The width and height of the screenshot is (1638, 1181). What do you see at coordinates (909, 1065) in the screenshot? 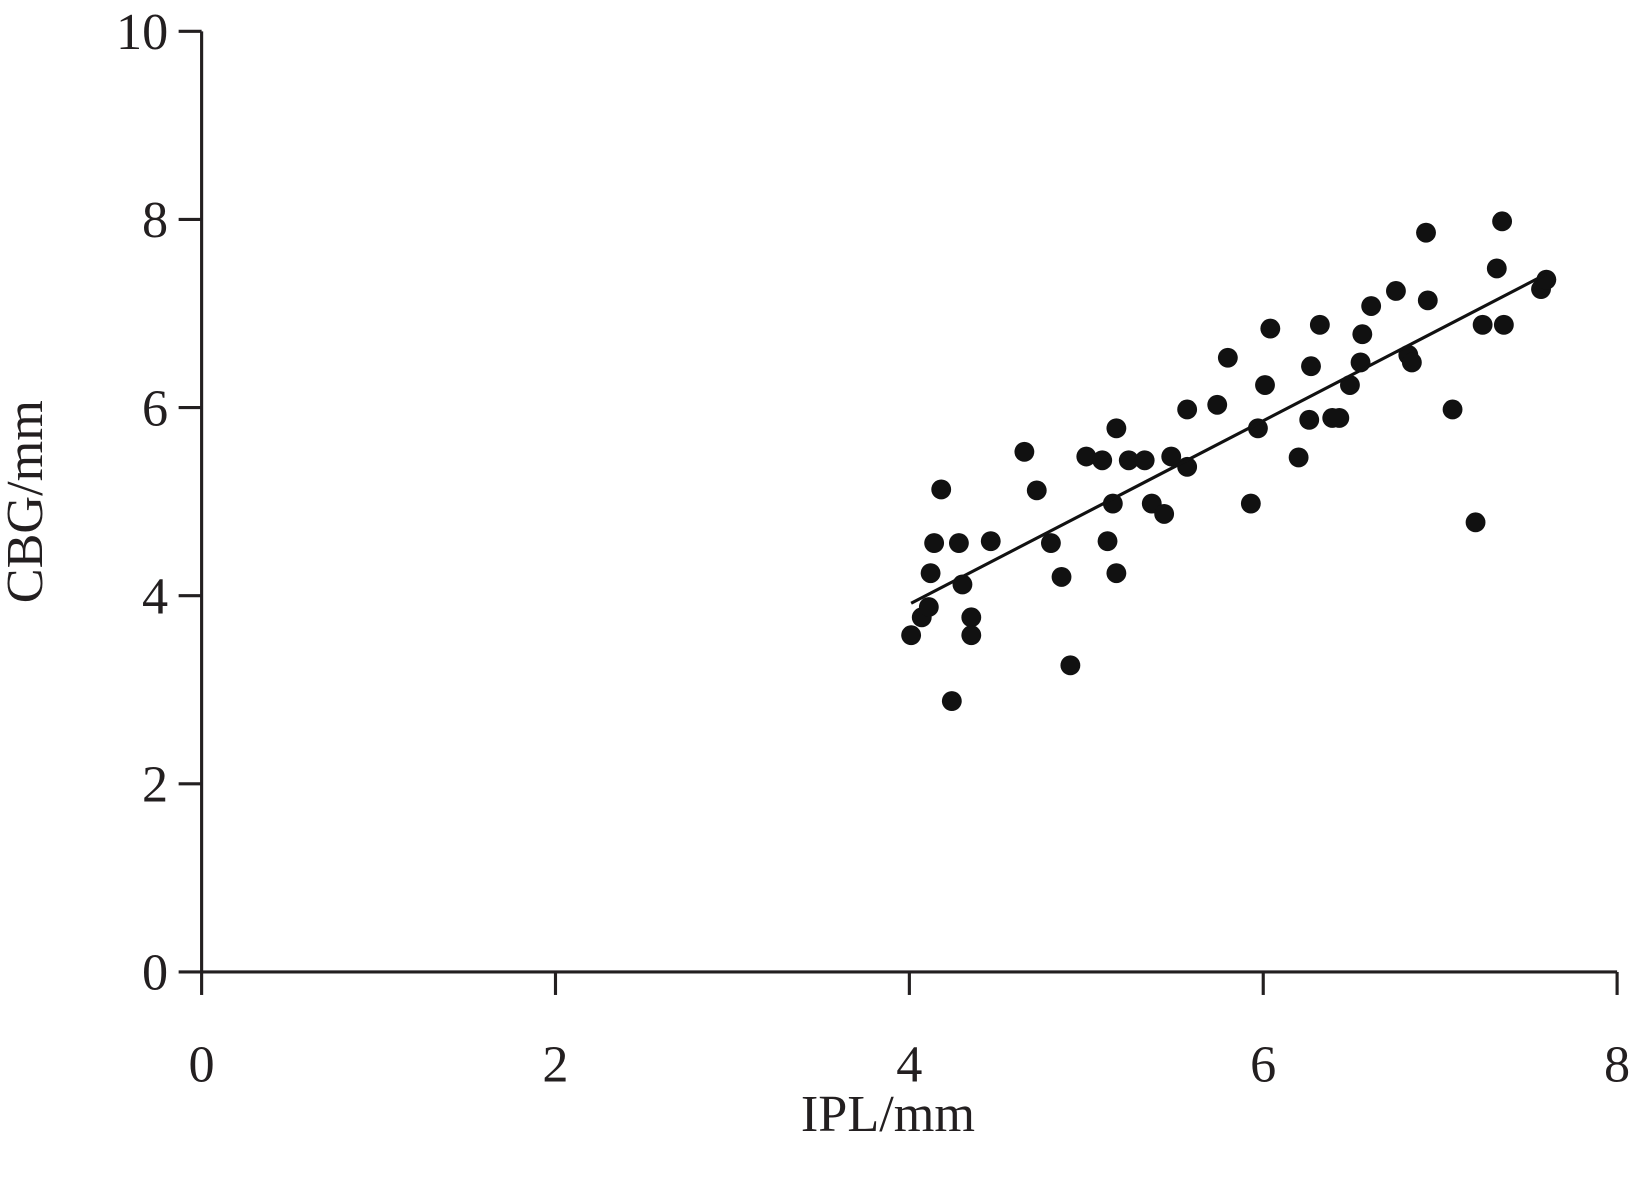
I see `x-tick-label: 4` at bounding box center [909, 1065].